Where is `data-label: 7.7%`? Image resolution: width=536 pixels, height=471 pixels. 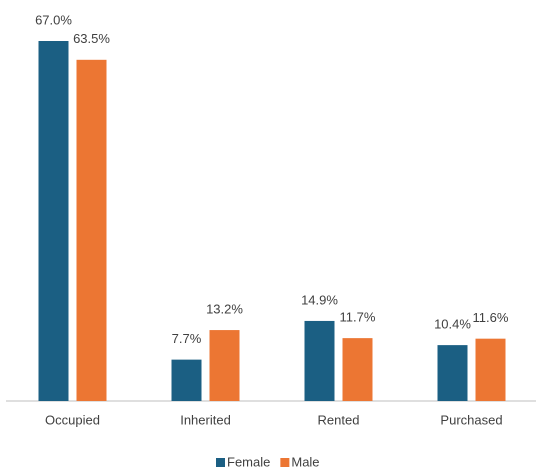
data-label: 7.7% is located at coordinates (187, 338).